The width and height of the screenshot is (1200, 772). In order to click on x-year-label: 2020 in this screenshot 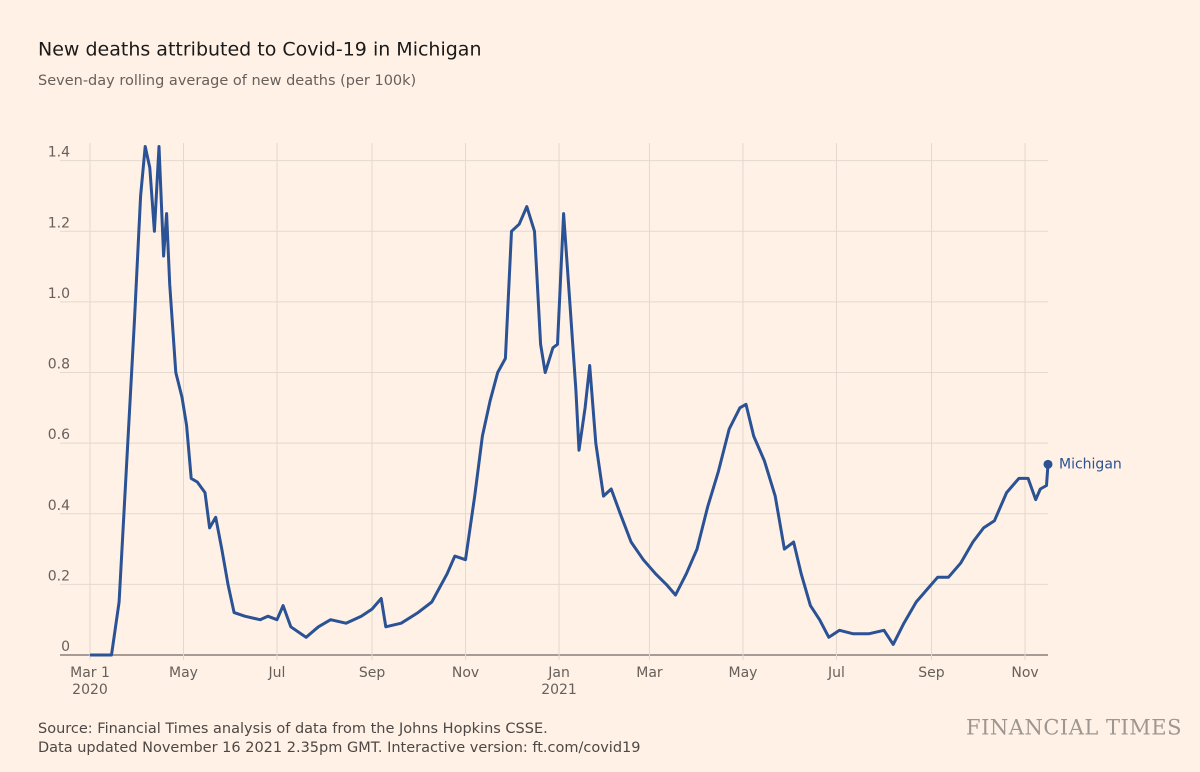, I will do `click(90, 690)`.